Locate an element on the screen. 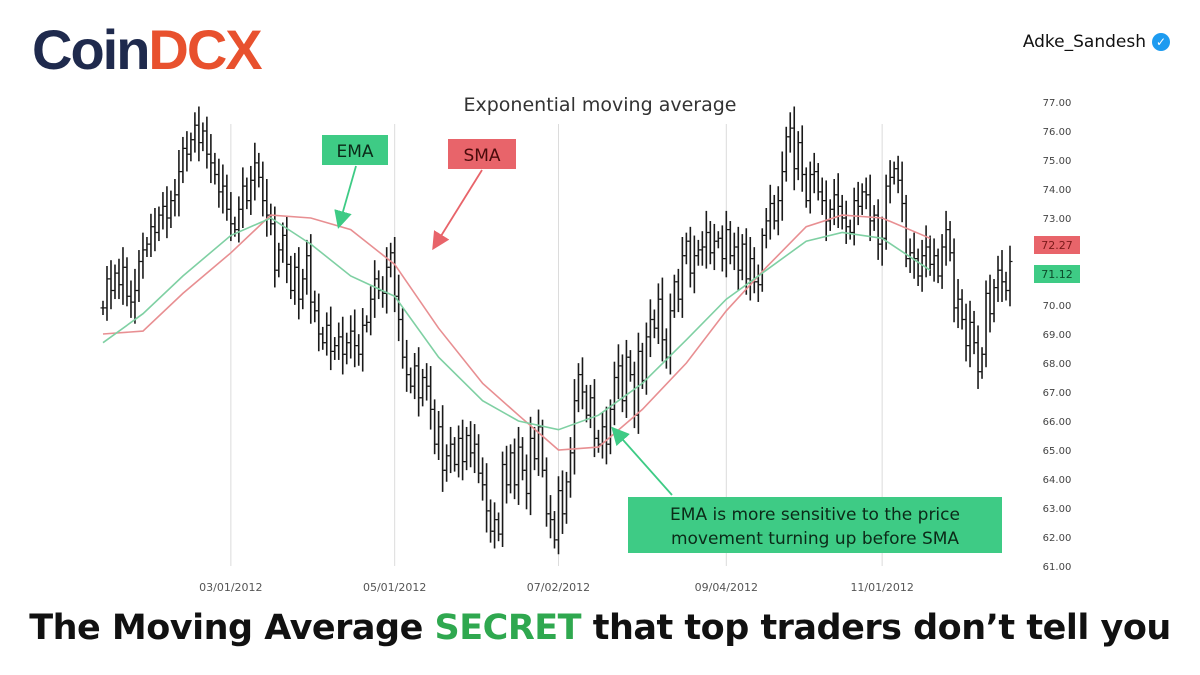  y-tick-label: 73.00 is located at coordinates (1057, 219).